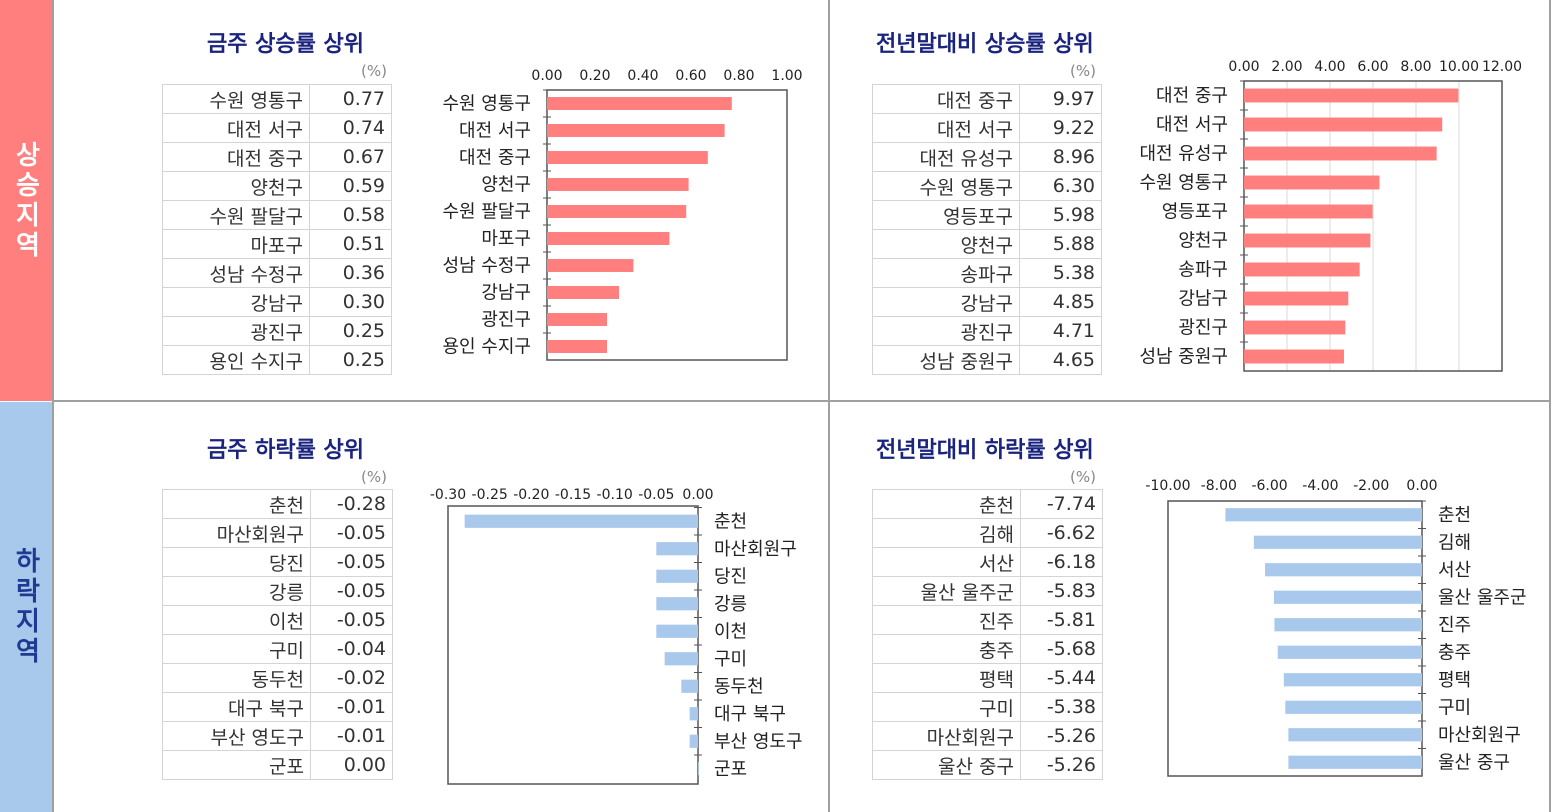  I want to click on table-row: 대전 유성구 8.96, so click(987, 157).